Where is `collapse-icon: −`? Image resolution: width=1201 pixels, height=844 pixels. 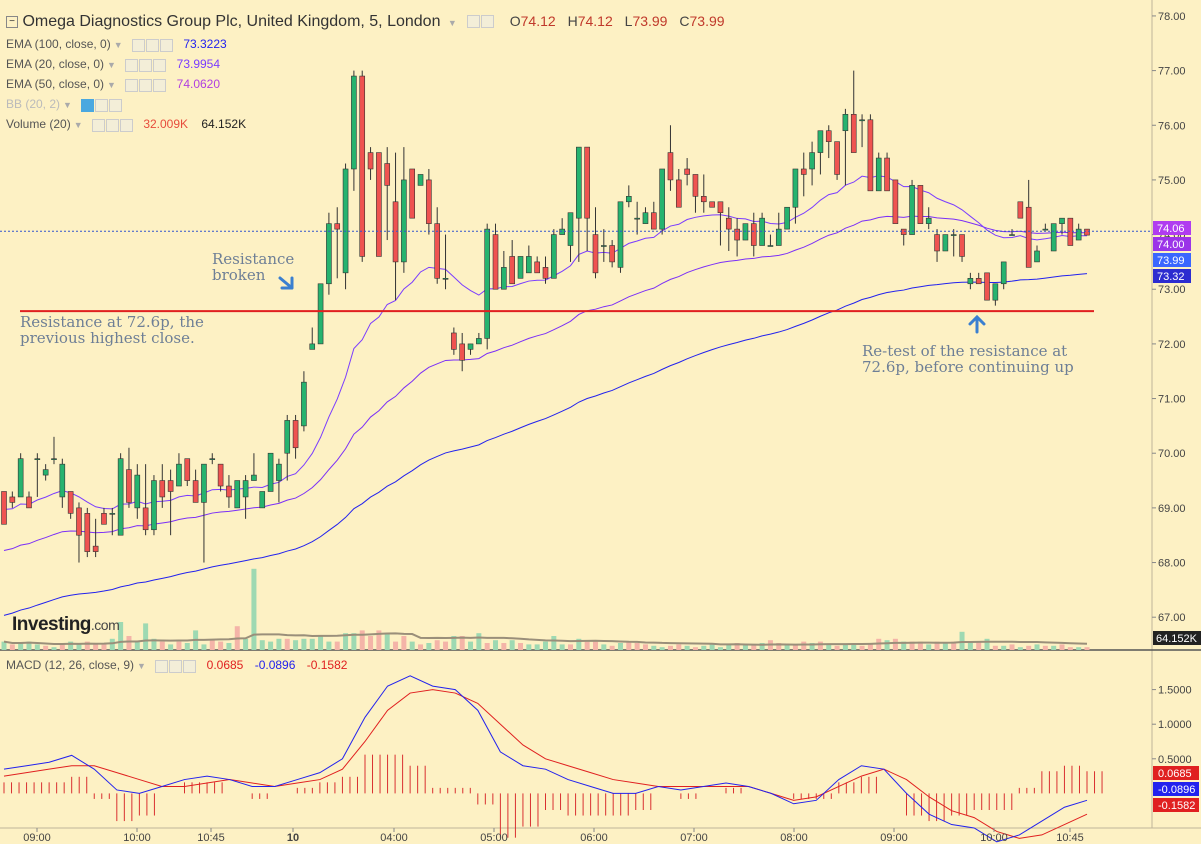 collapse-icon: − is located at coordinates (12, 22).